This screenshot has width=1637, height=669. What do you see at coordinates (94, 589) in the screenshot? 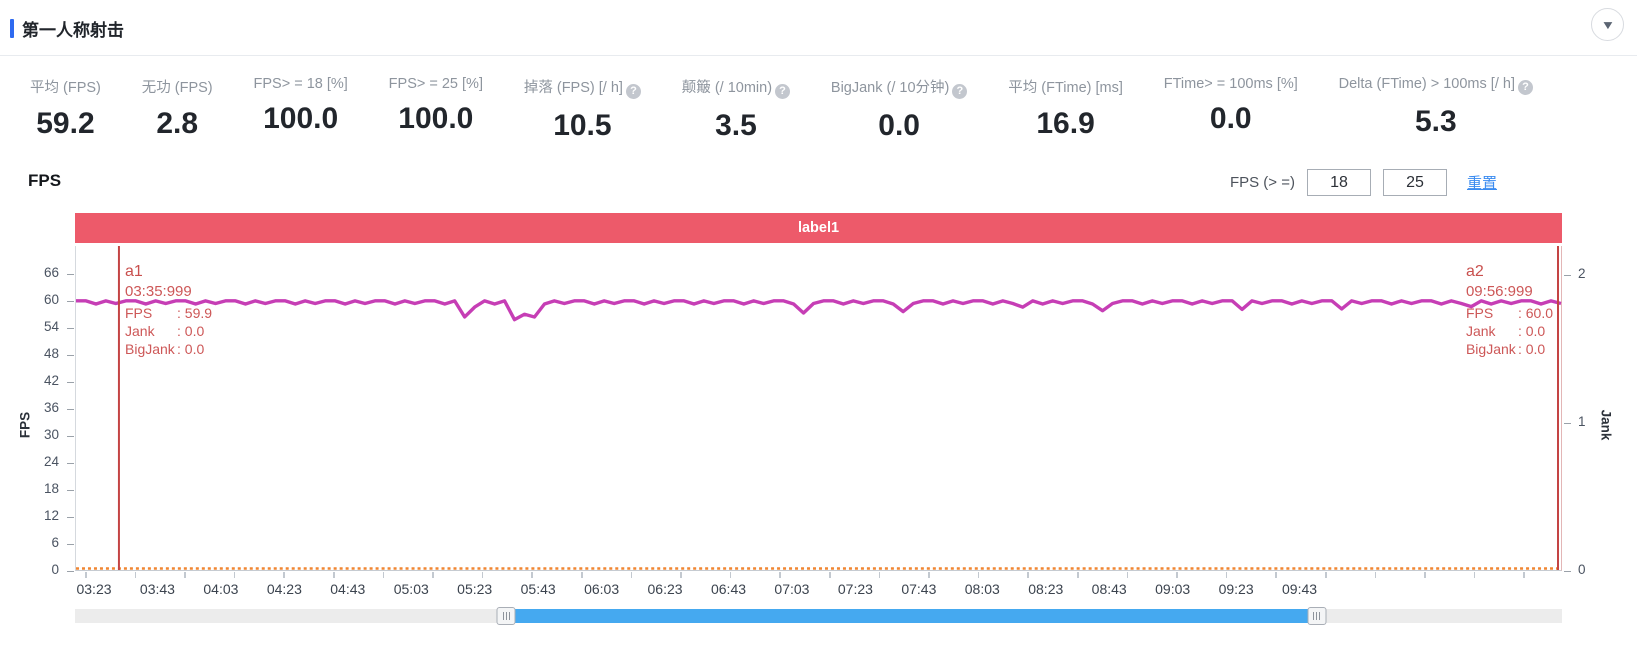
I see `x-axis-label: 03:23` at bounding box center [94, 589].